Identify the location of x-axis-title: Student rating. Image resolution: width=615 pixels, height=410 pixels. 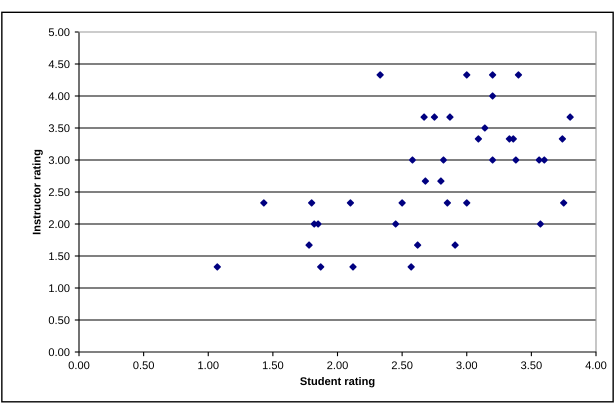
(337, 382).